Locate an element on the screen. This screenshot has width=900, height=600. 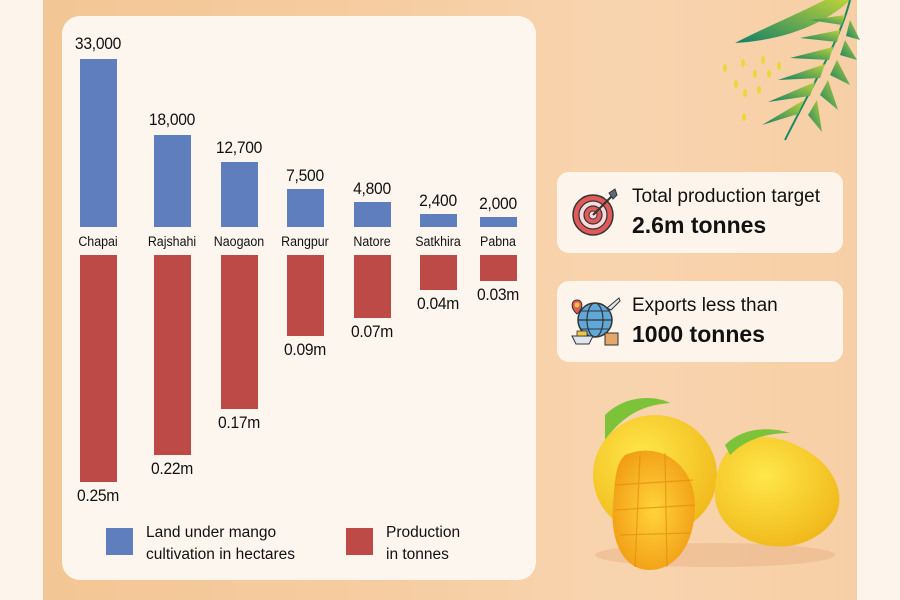
production-bar-chapai is located at coordinates (98, 368).